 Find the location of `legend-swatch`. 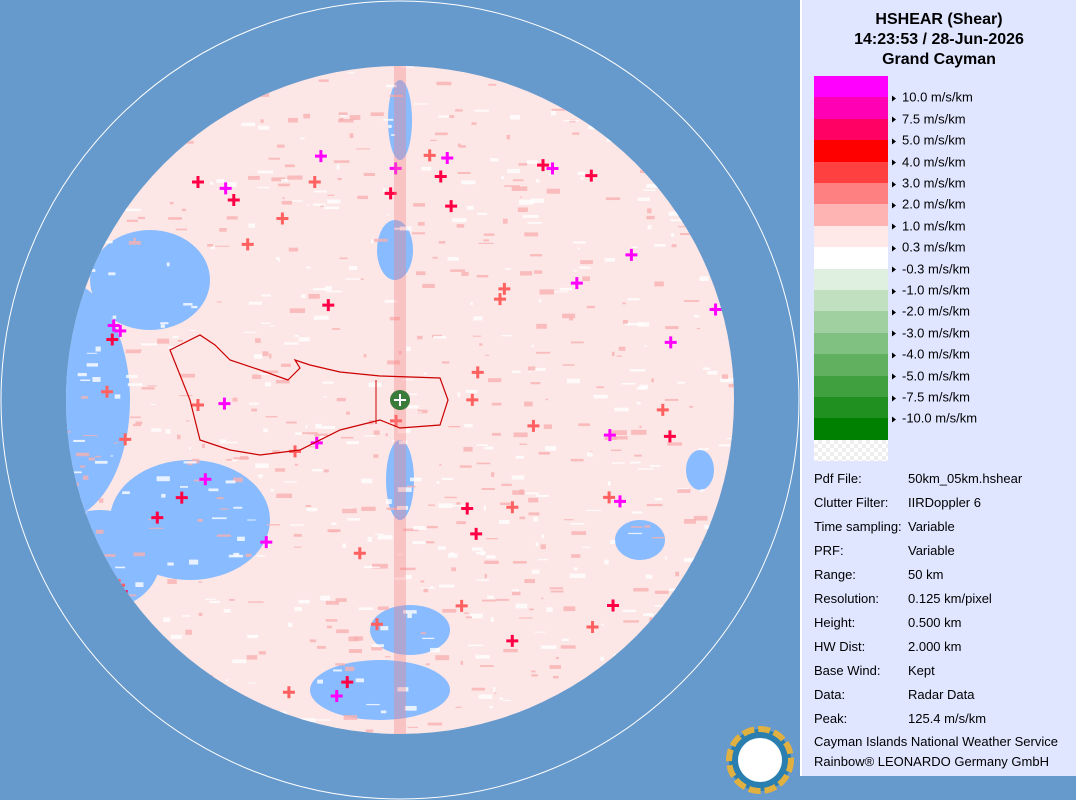

legend-swatch is located at coordinates (851, 87).